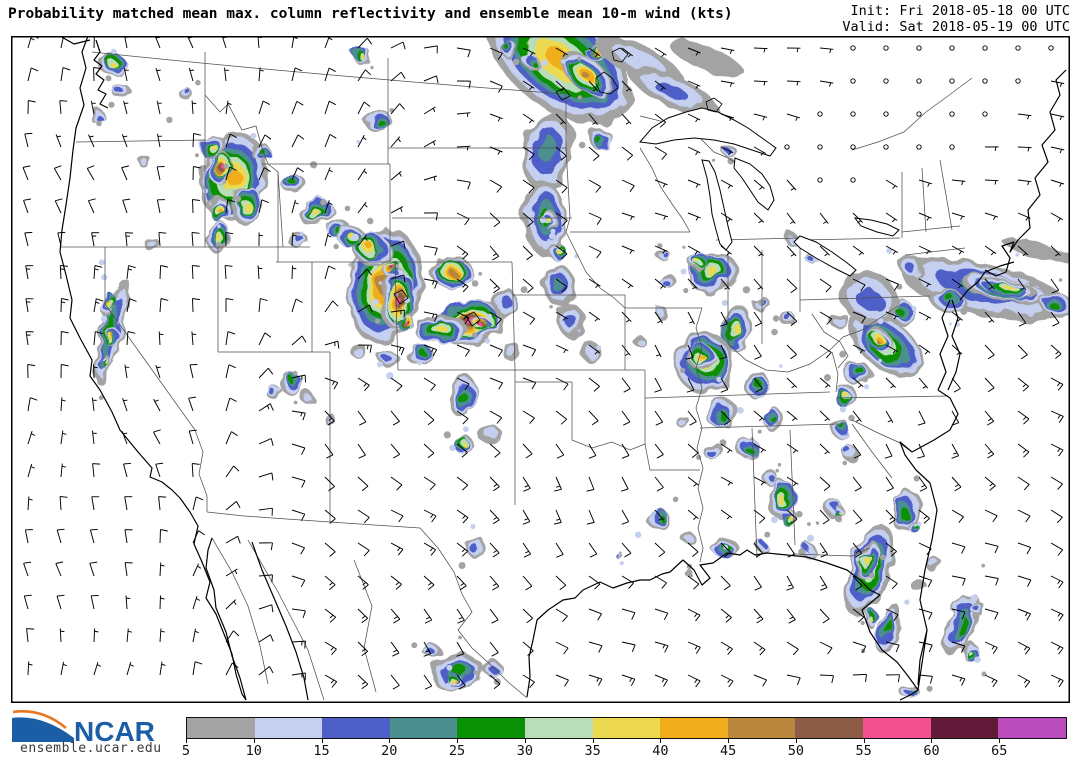 The image size is (1080, 766). What do you see at coordinates (956, 26) in the screenshot?
I see `valid-time: Valid: Sat 2018-05-19 00 UTC` at bounding box center [956, 26].